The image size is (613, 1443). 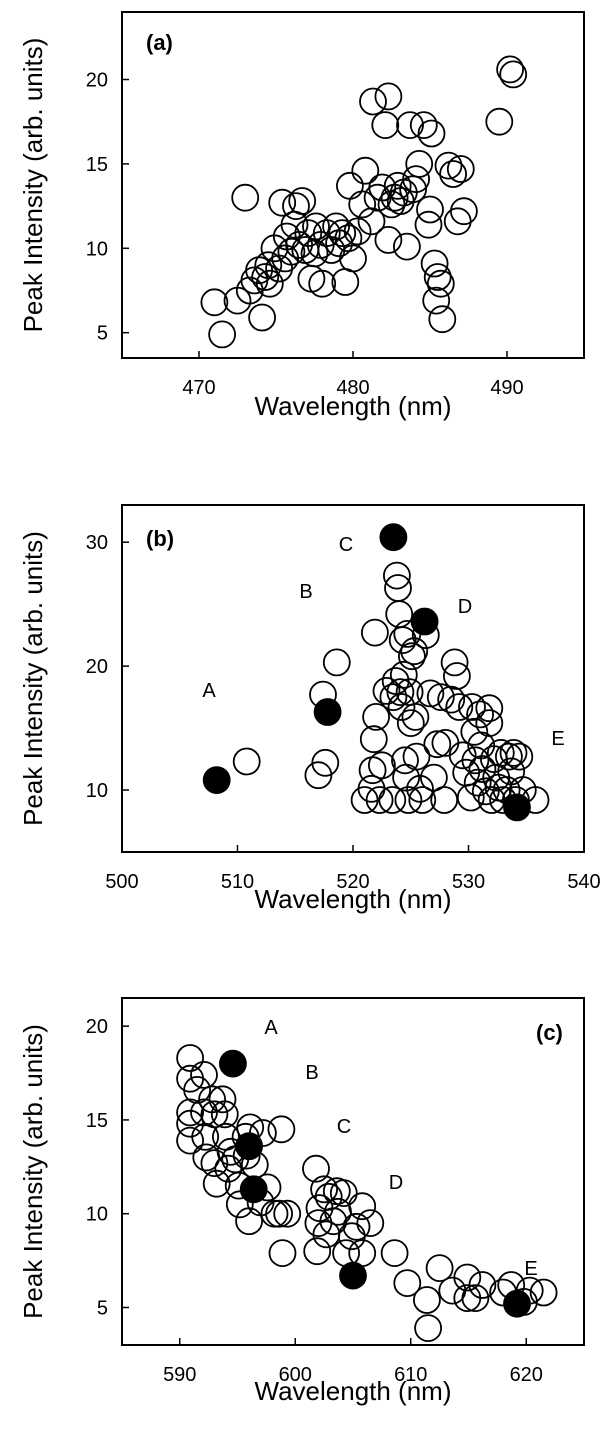 What do you see at coordinates (102, 1308) in the screenshot?
I see `y-tick-label: 5` at bounding box center [102, 1308].